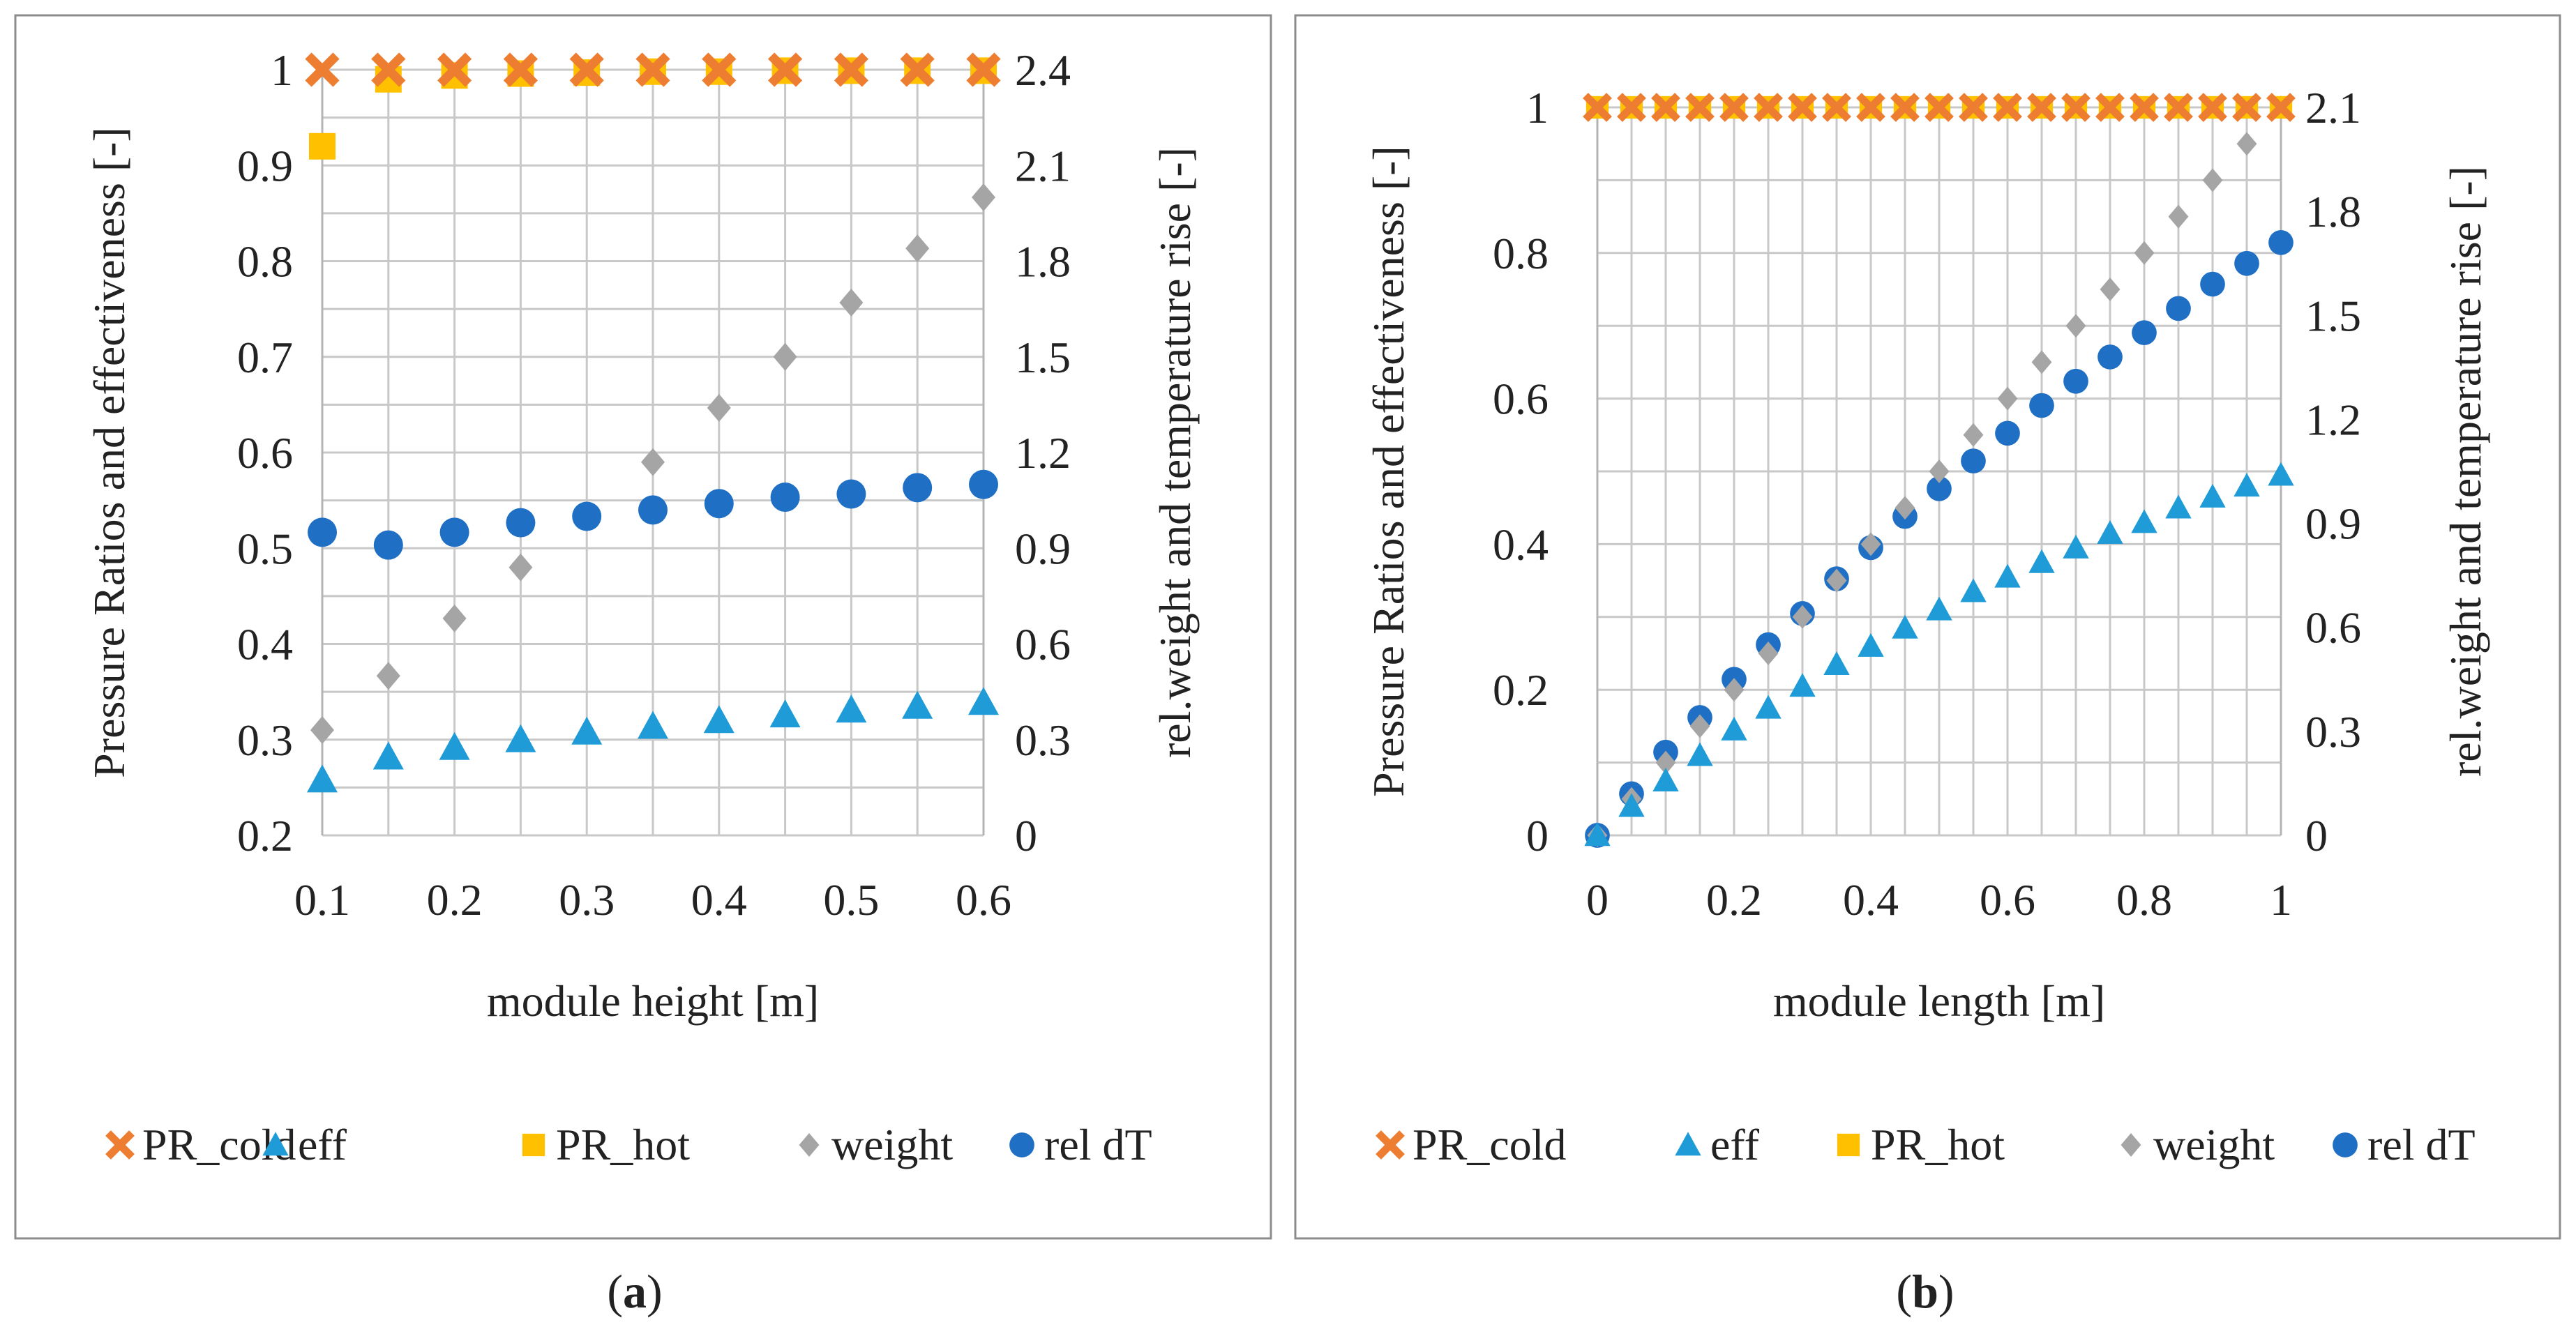 This screenshot has height=1336, width=2576. Describe the element at coordinates (1489, 1144) in the screenshot. I see `legend-label: PR_cold` at that location.